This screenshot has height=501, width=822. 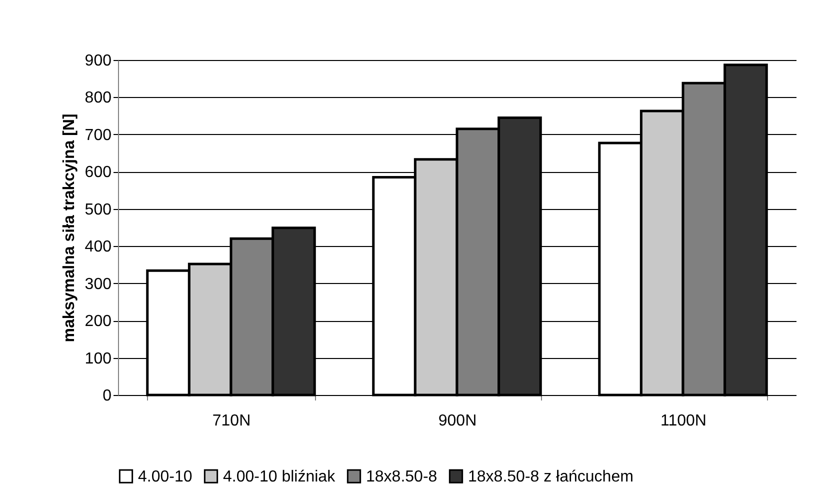 I want to click on legend-label: 18x8.50-8 z łańcuchem, so click(x=551, y=477).